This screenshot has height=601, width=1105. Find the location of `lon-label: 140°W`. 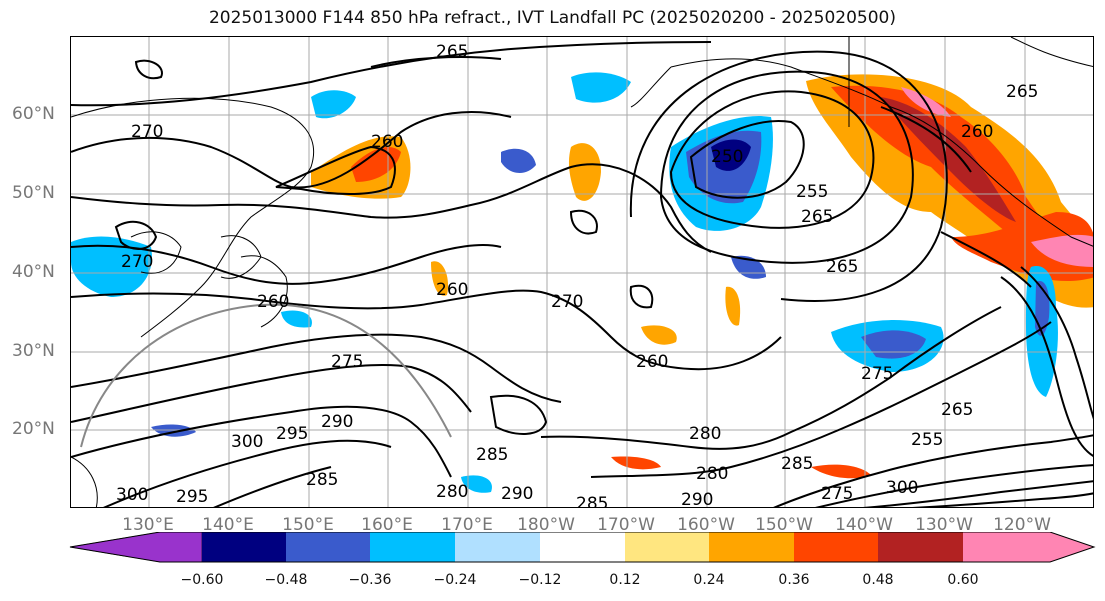

lon-label: 140°W is located at coordinates (864, 525).